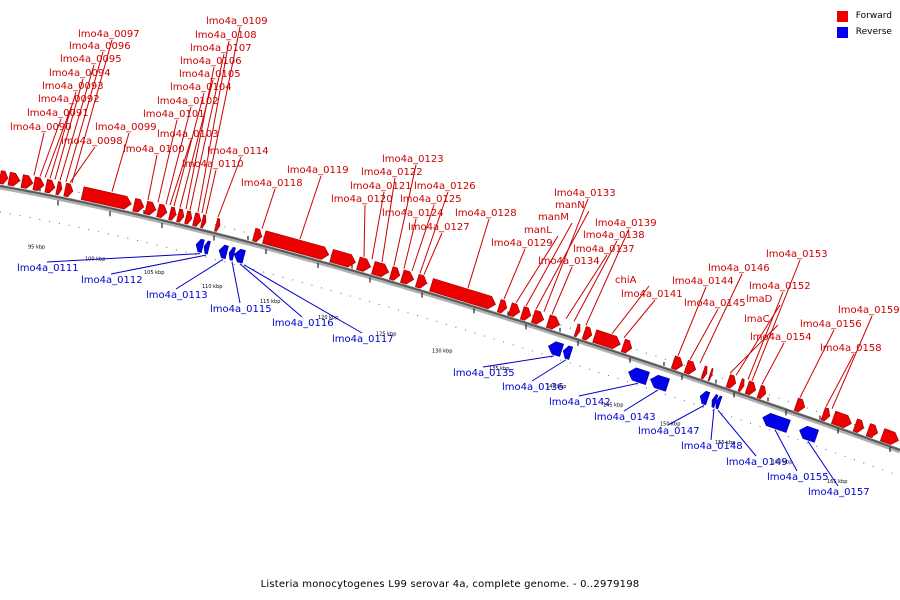 The width and height of the screenshot is (900, 600). What do you see at coordinates (580, 402) in the screenshot?
I see `reverse-gene-label: lmo4a_0142` at bounding box center [580, 402].